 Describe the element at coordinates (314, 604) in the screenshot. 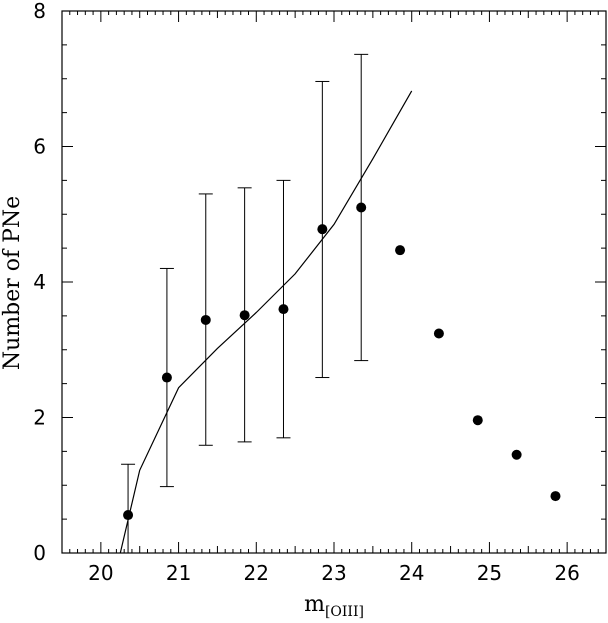

I see `x-axis-label-main: m` at that location.